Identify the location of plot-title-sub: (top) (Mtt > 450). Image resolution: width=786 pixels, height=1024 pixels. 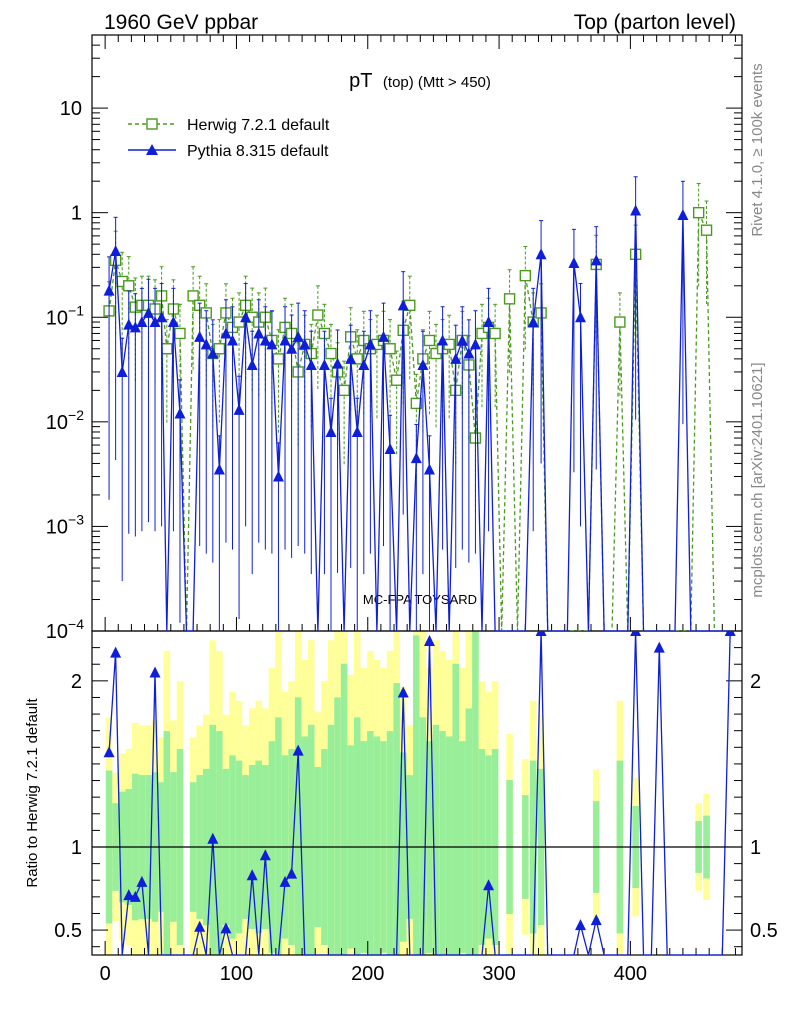
(437, 82).